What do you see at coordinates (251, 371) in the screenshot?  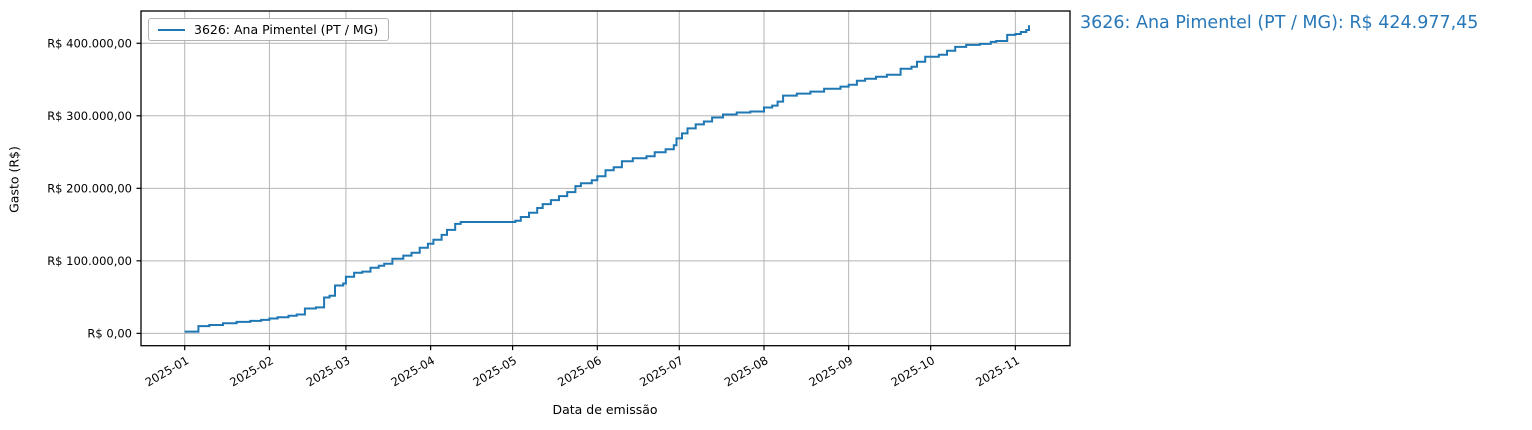 I see `x-tick-label: 2025-02` at bounding box center [251, 371].